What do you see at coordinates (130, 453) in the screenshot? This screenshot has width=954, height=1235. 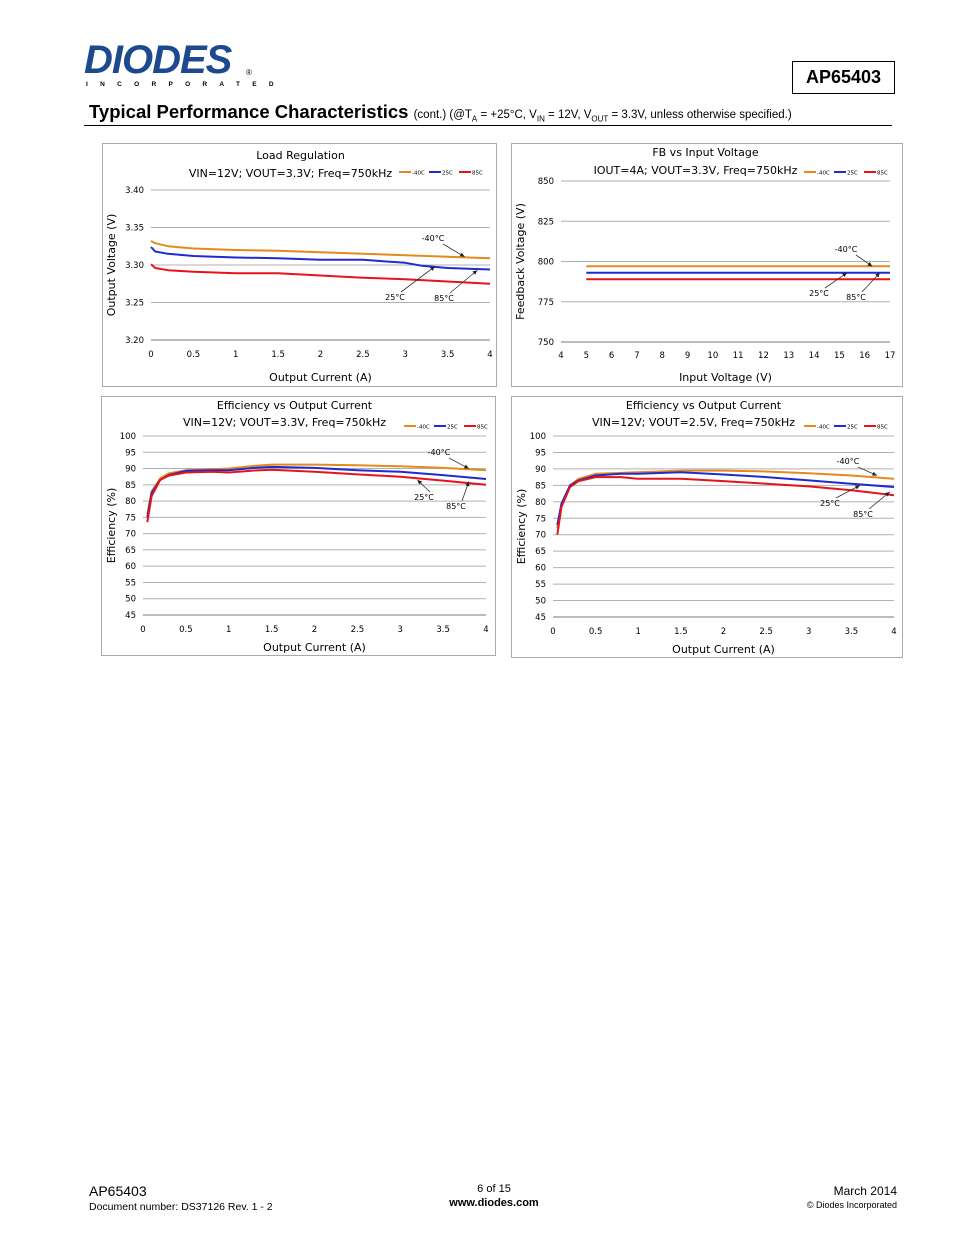 I see `y-tick-label: 95` at bounding box center [130, 453].